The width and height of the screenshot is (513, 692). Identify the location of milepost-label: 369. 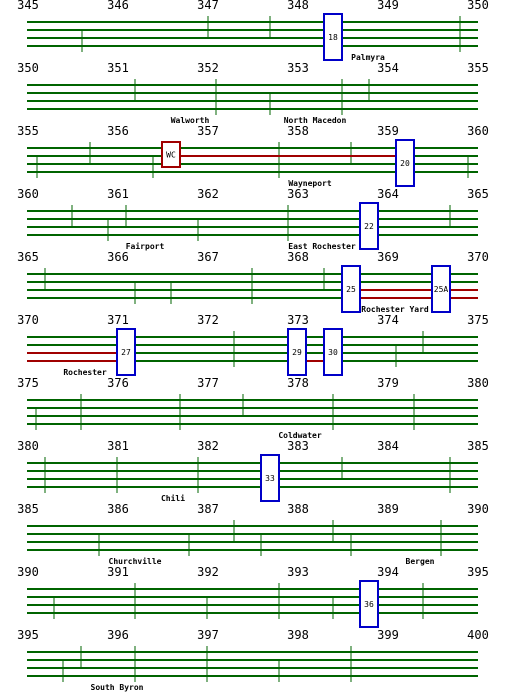
(388, 257).